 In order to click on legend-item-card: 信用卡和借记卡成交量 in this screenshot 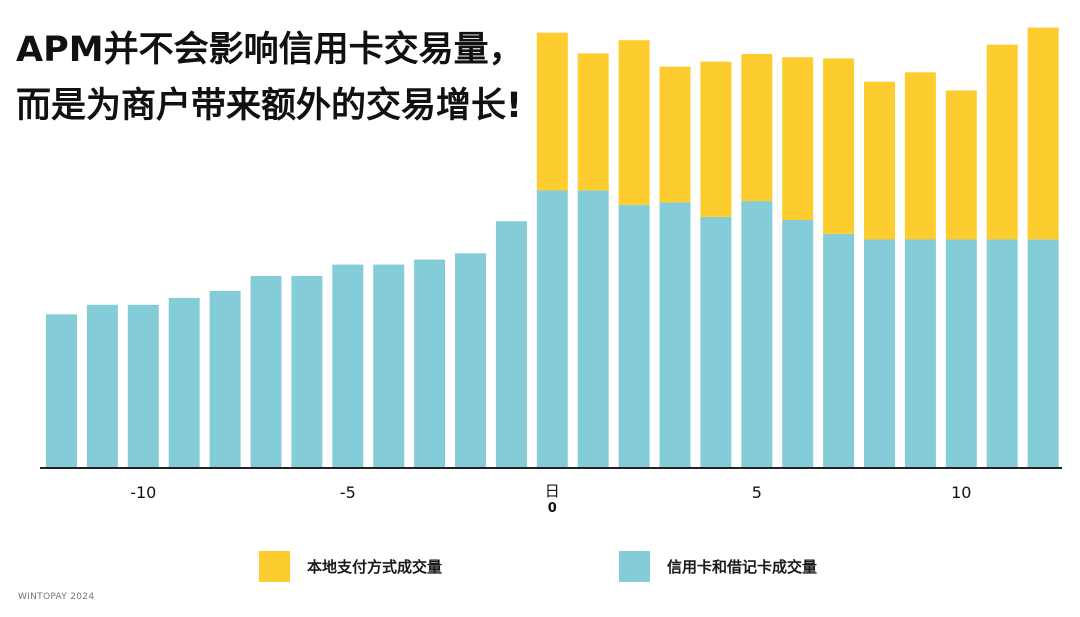, I will do `click(718, 566)`.